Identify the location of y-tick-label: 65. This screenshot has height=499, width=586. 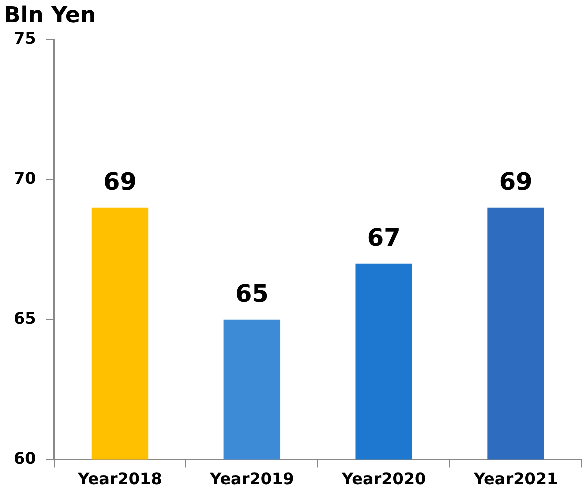
(25, 318).